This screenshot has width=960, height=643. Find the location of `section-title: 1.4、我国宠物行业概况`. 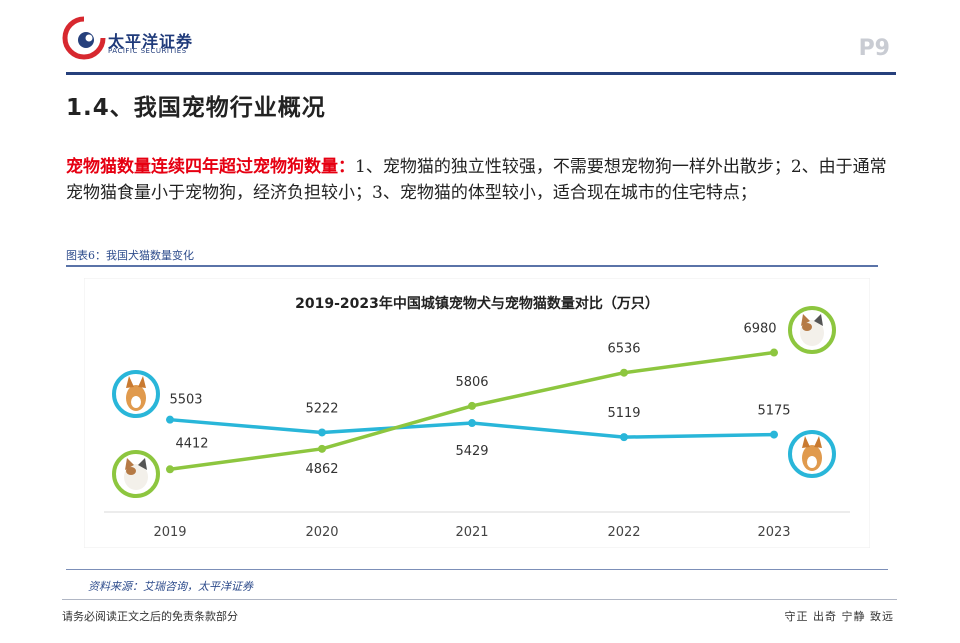

section-title: 1.4、我国宠物行业概况 is located at coordinates (196, 108).